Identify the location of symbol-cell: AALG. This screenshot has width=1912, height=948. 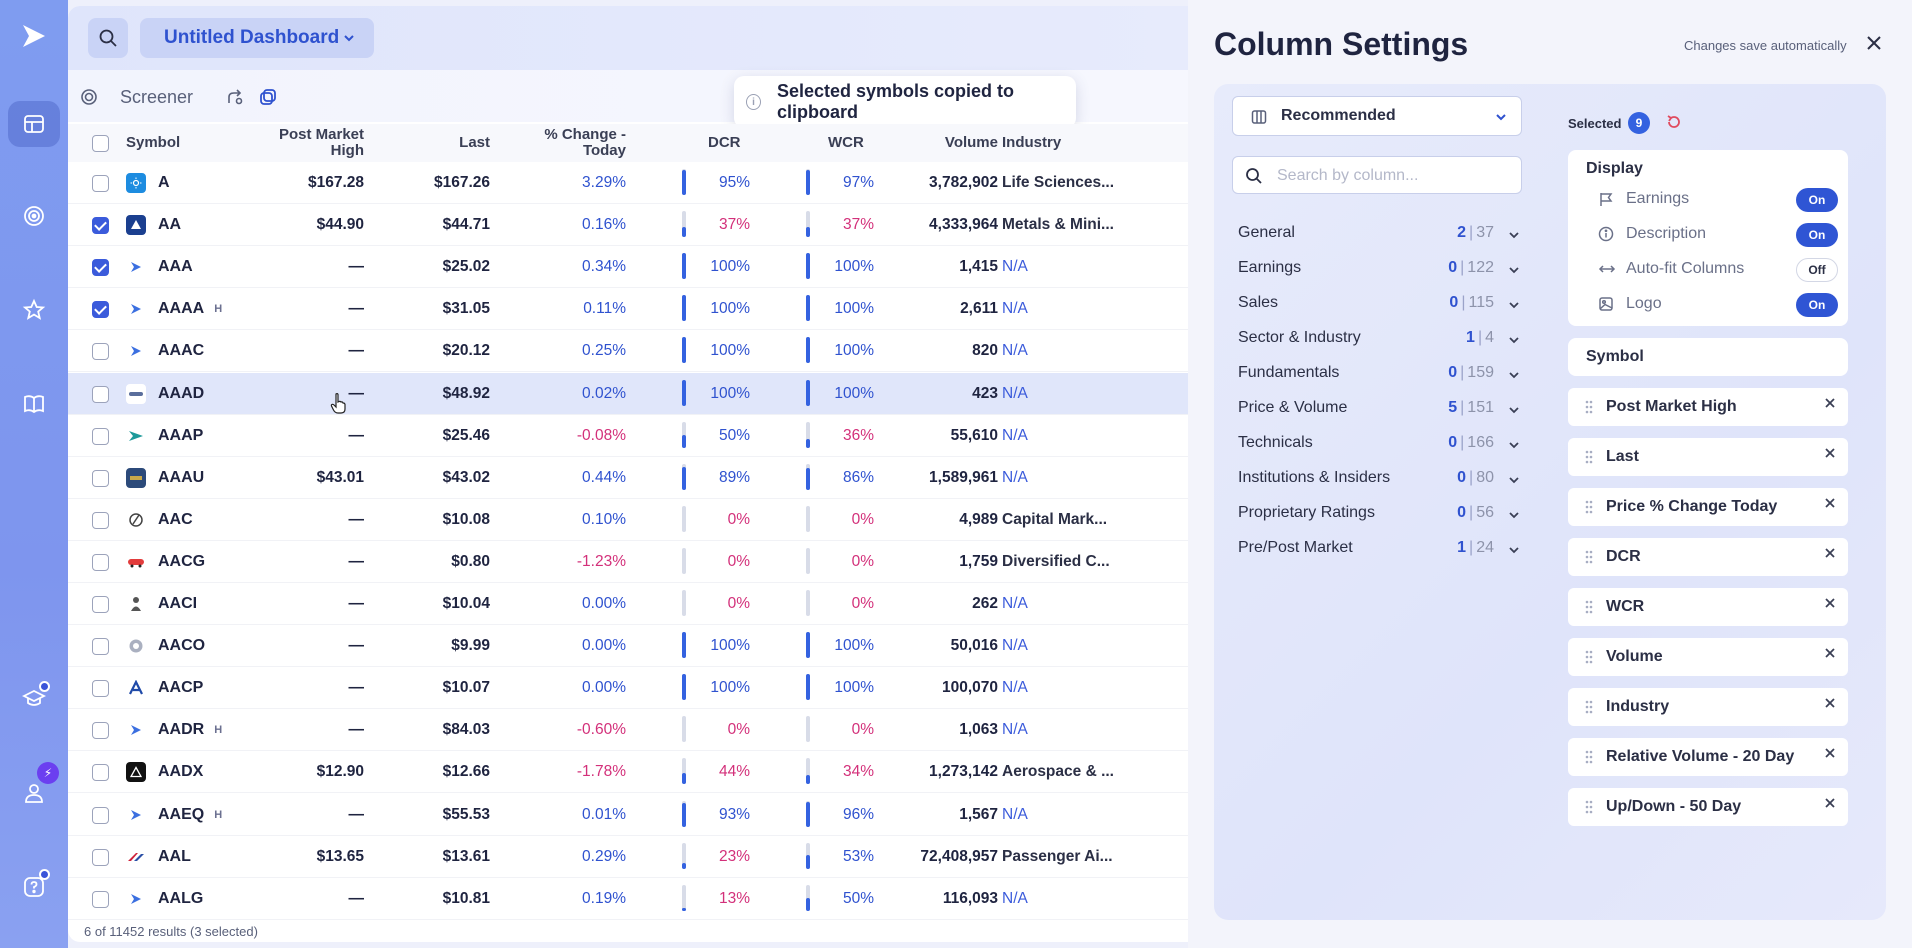
(180, 899).